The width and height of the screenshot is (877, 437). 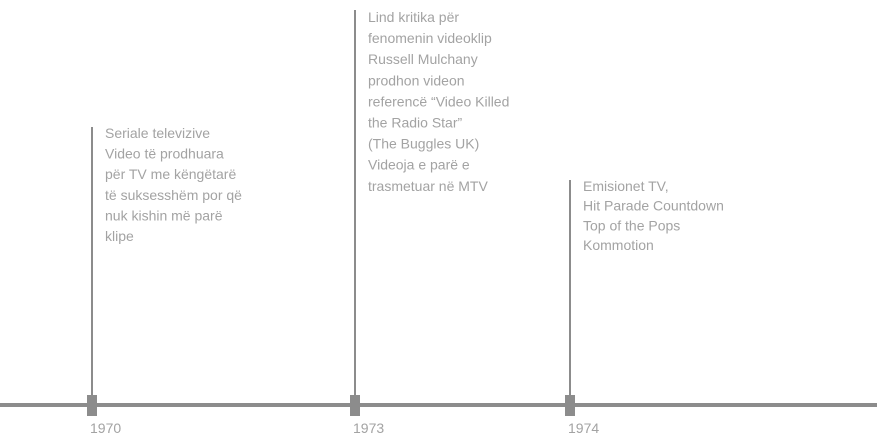 What do you see at coordinates (419, 165) in the screenshot?
I see `event-text: Videoja e parë e` at bounding box center [419, 165].